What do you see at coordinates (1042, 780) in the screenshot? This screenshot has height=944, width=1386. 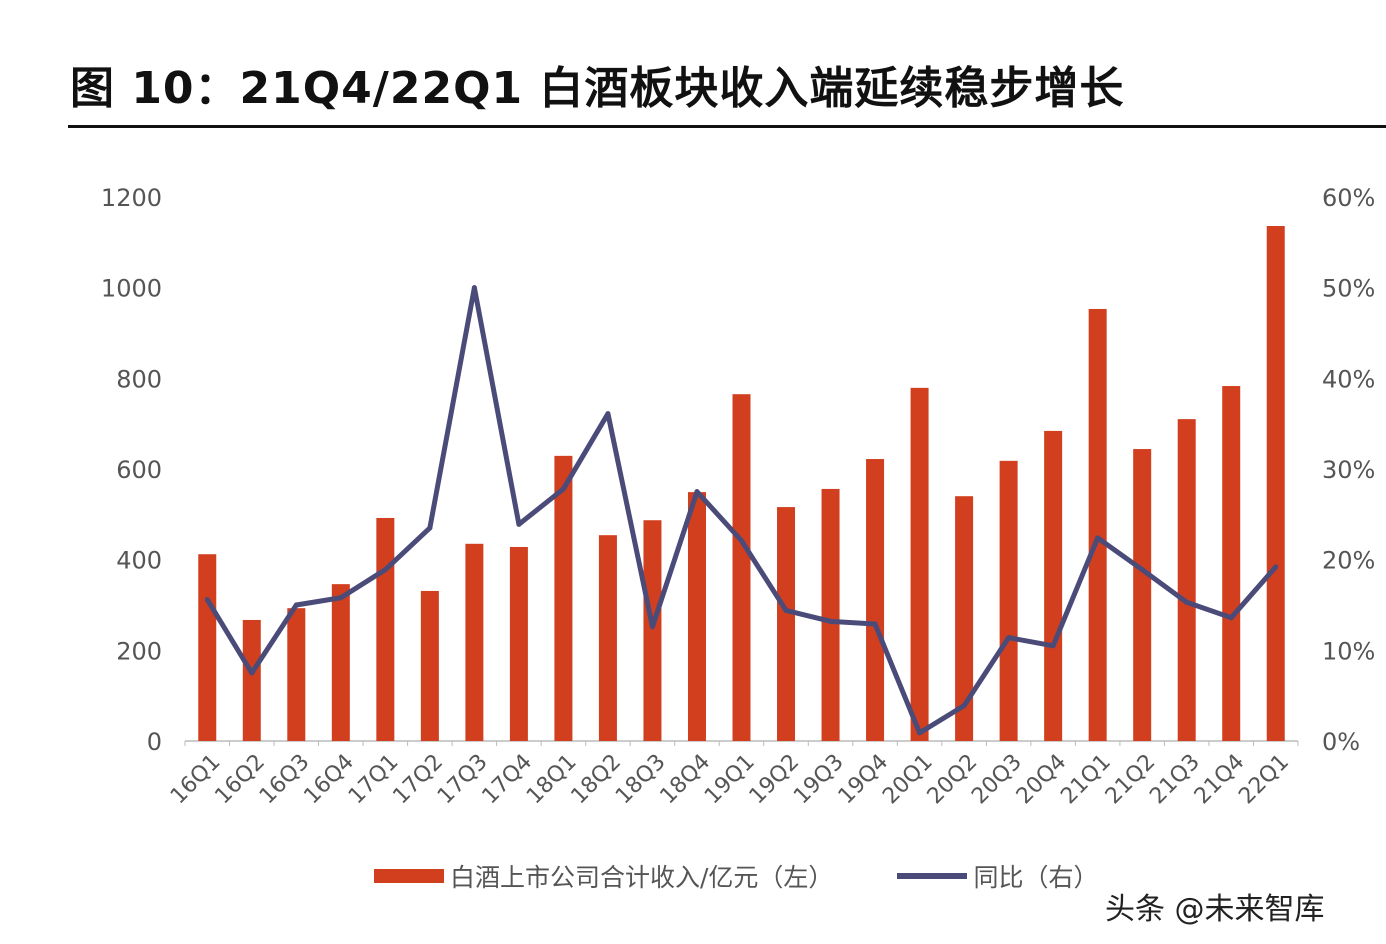 I see `x-tick-label: 20Q4` at bounding box center [1042, 780].